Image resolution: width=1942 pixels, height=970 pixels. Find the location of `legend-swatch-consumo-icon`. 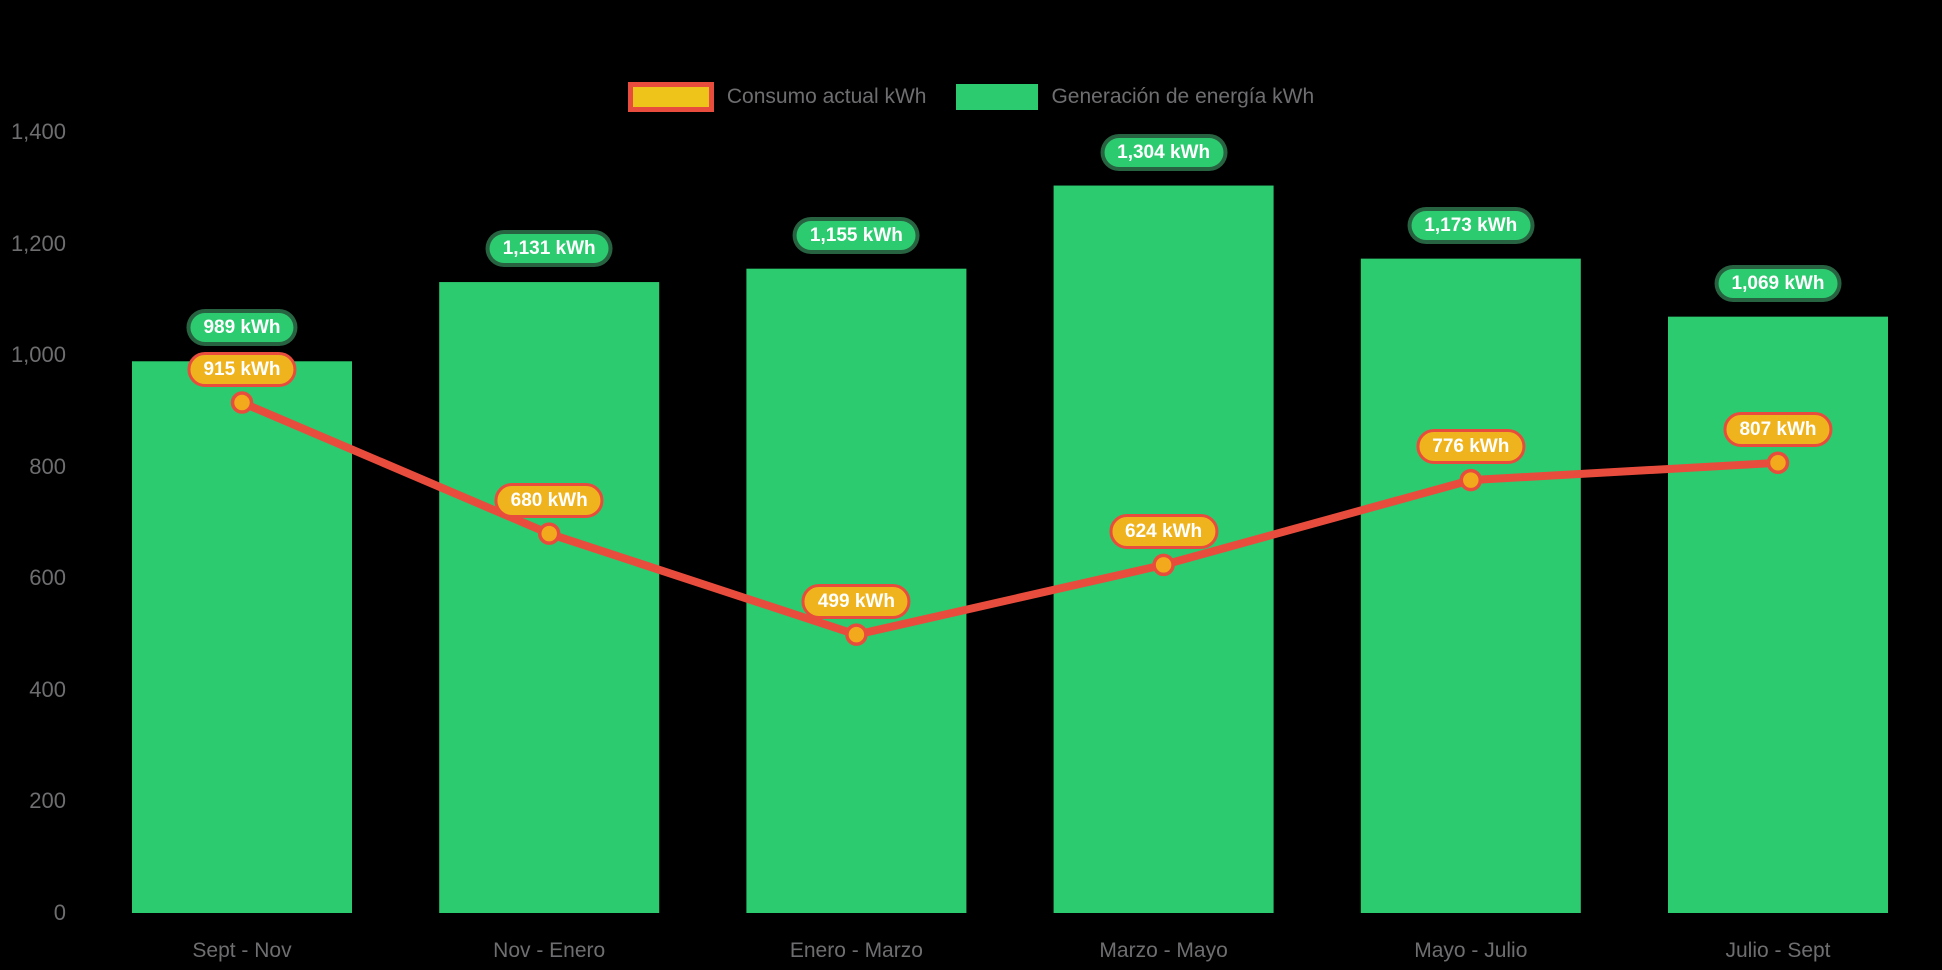

legend-swatch-consumo-icon is located at coordinates (670, 97).